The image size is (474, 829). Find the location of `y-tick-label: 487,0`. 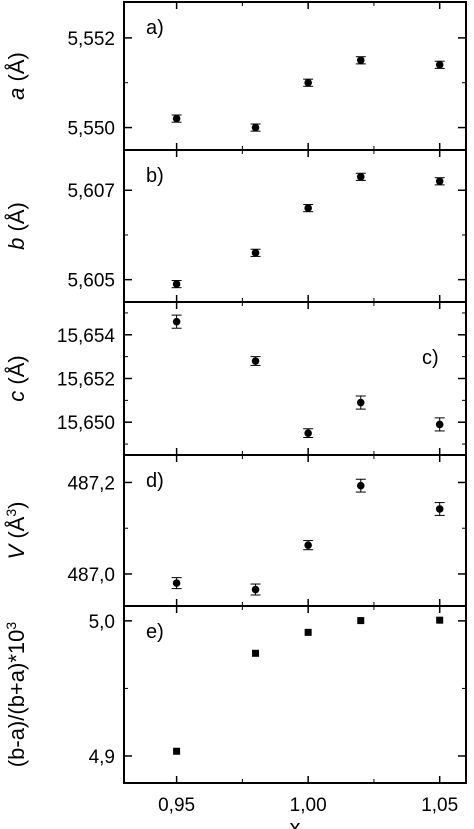

y-tick-label: 487,0 is located at coordinates (91, 575).